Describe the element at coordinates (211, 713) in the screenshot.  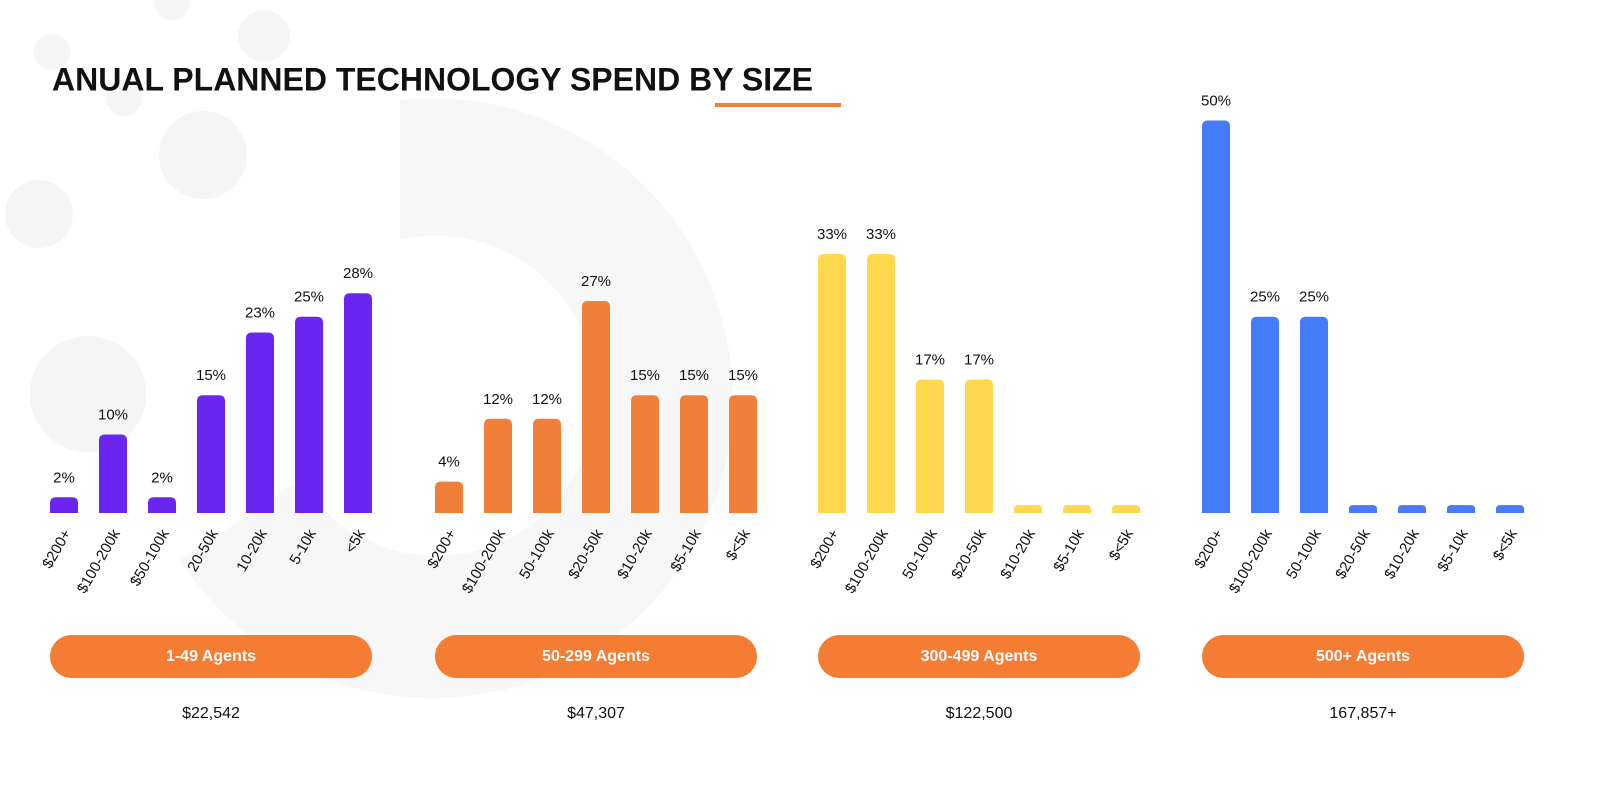
I see `group-total: $22,542` at that location.